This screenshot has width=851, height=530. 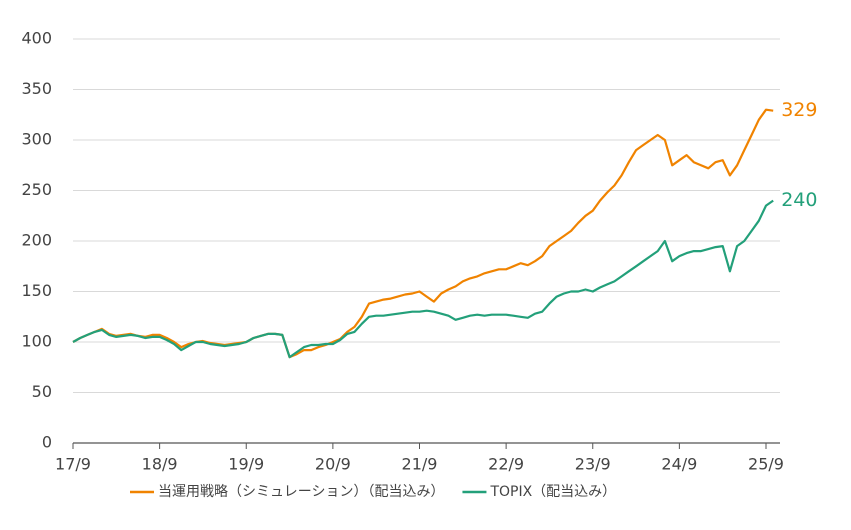 What do you see at coordinates (36, 341) in the screenshot?
I see `y-tick-label: 100` at bounding box center [36, 341].